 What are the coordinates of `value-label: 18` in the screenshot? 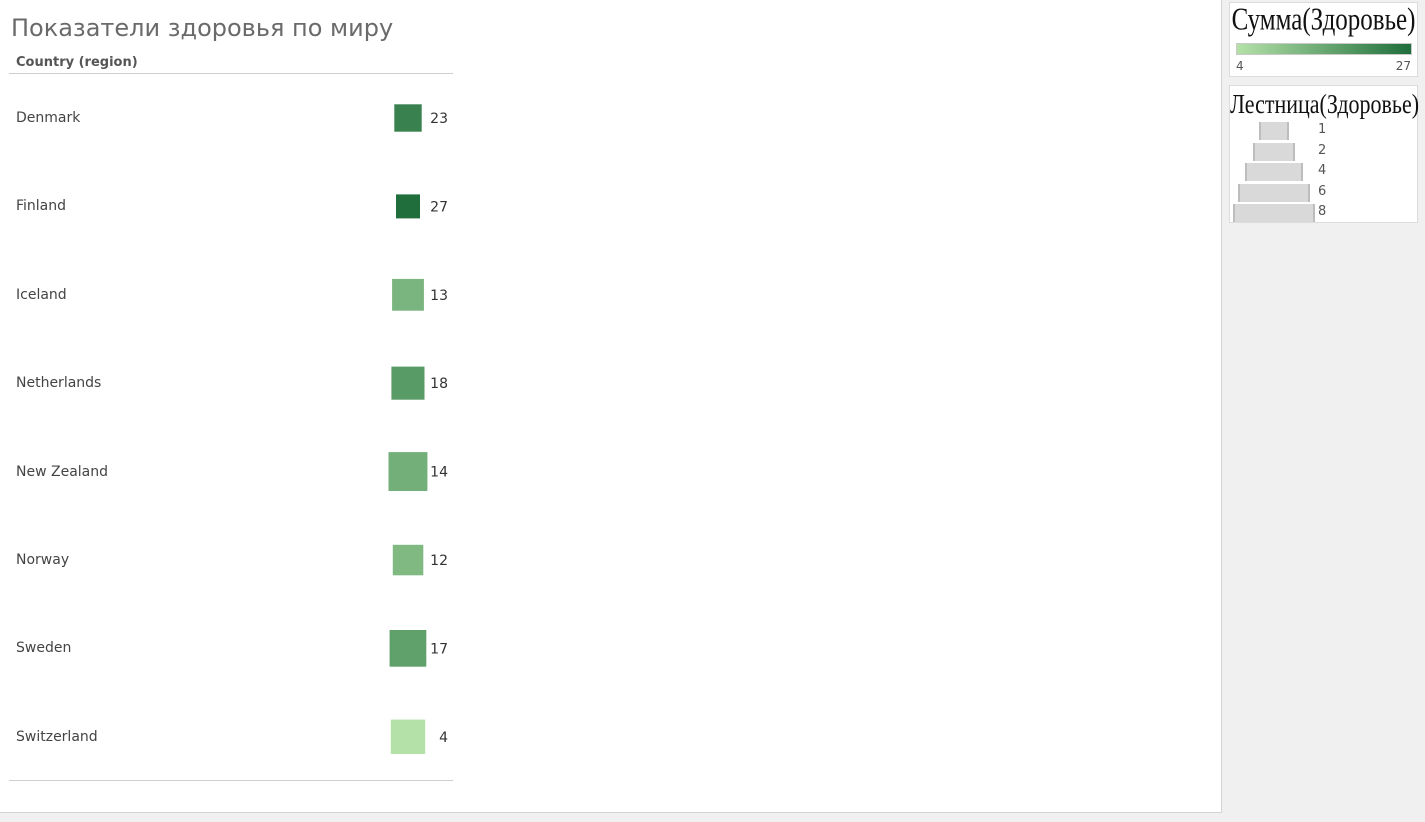 It's located at (439, 384).